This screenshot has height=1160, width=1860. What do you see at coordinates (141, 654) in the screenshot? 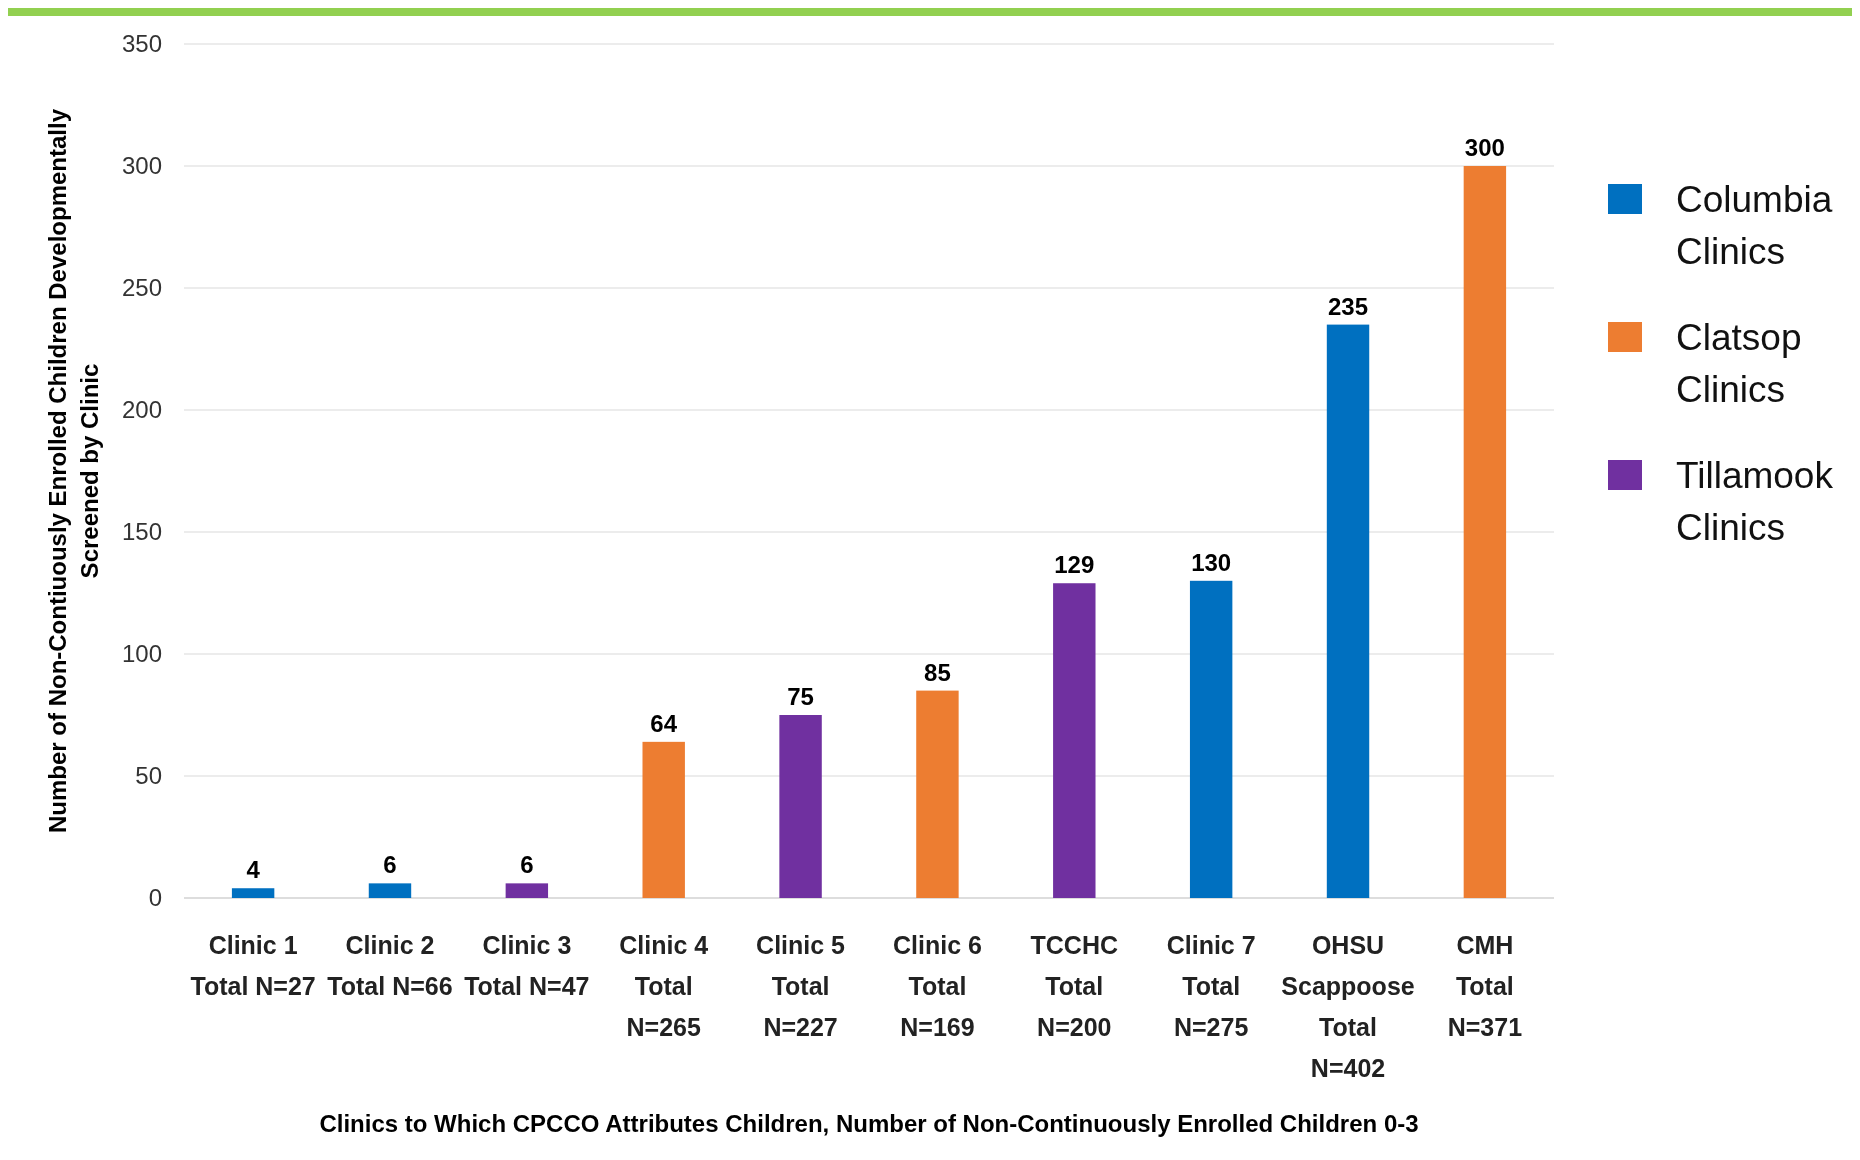
I see `y-tick-label: 100` at bounding box center [141, 654].